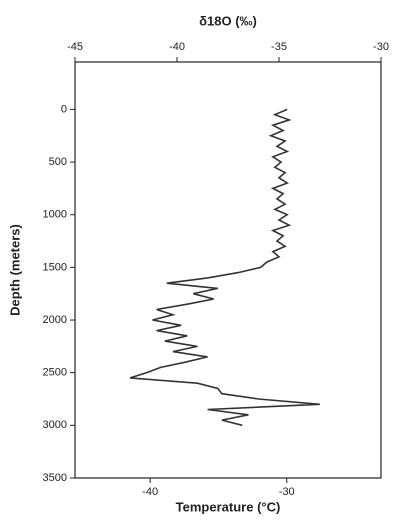 Image resolution: width=400 pixels, height=528 pixels. I want to click on bottom-axis-title: Temperature (°C), so click(228, 506).